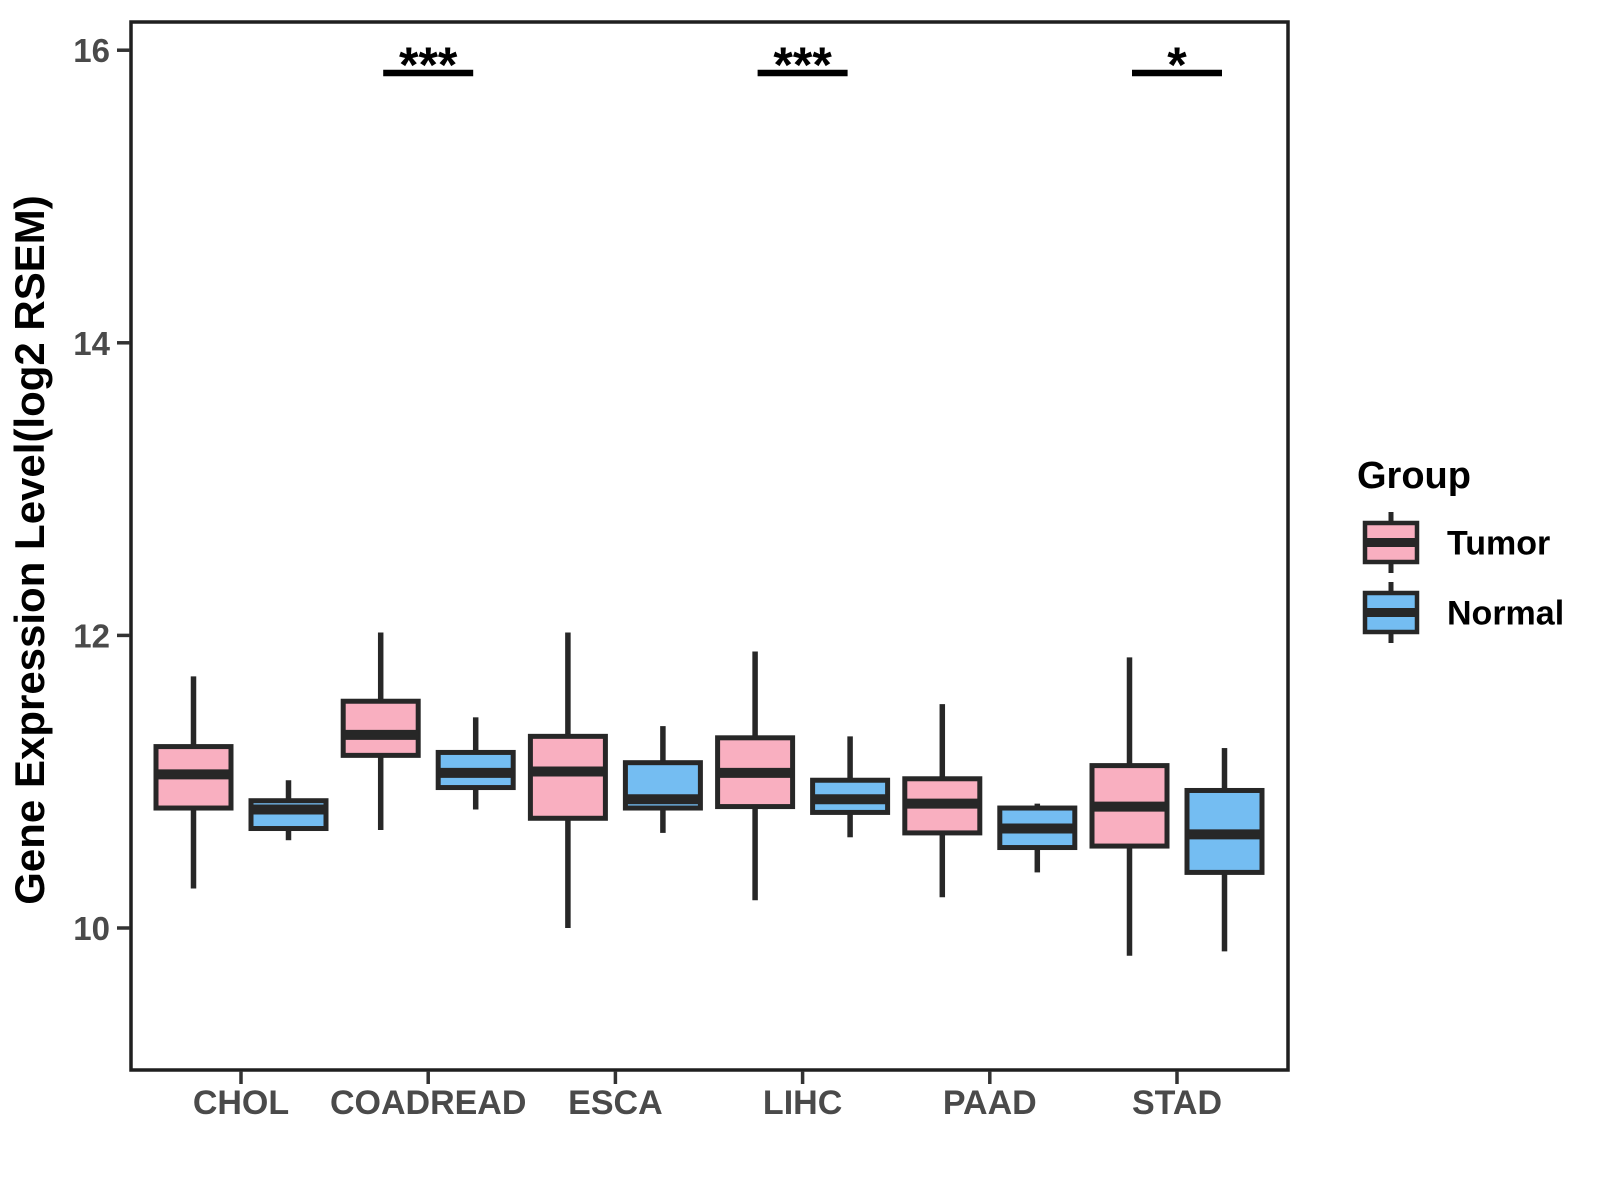  Describe the element at coordinates (850, 787) in the screenshot. I see `box-LIHC-Normal` at that location.